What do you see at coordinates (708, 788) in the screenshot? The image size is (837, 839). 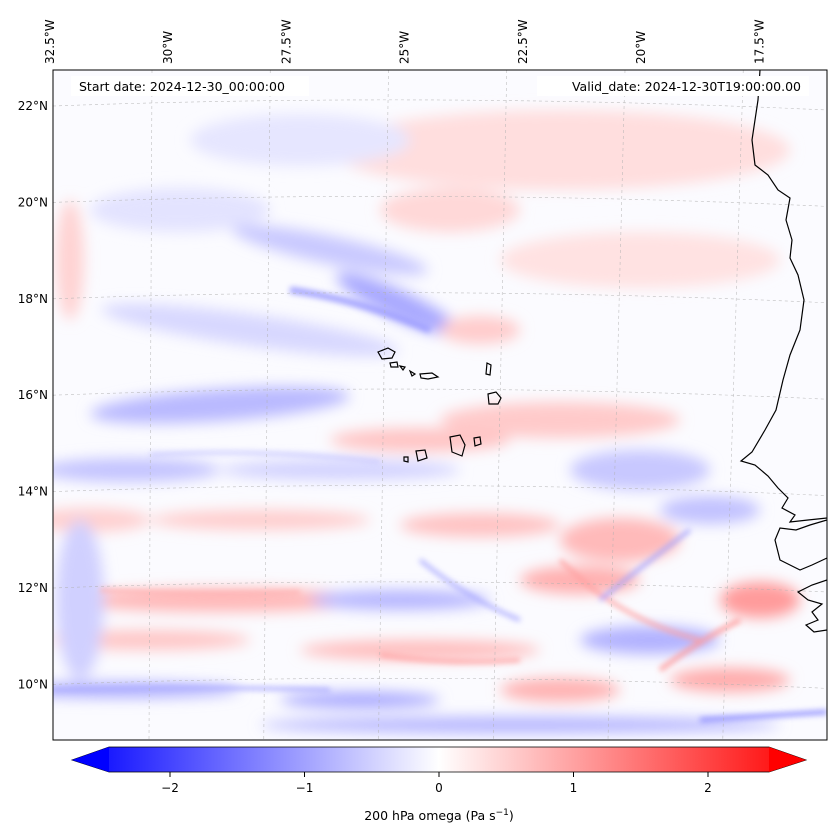 I see `colorbar-tick-label: 2` at bounding box center [708, 788].